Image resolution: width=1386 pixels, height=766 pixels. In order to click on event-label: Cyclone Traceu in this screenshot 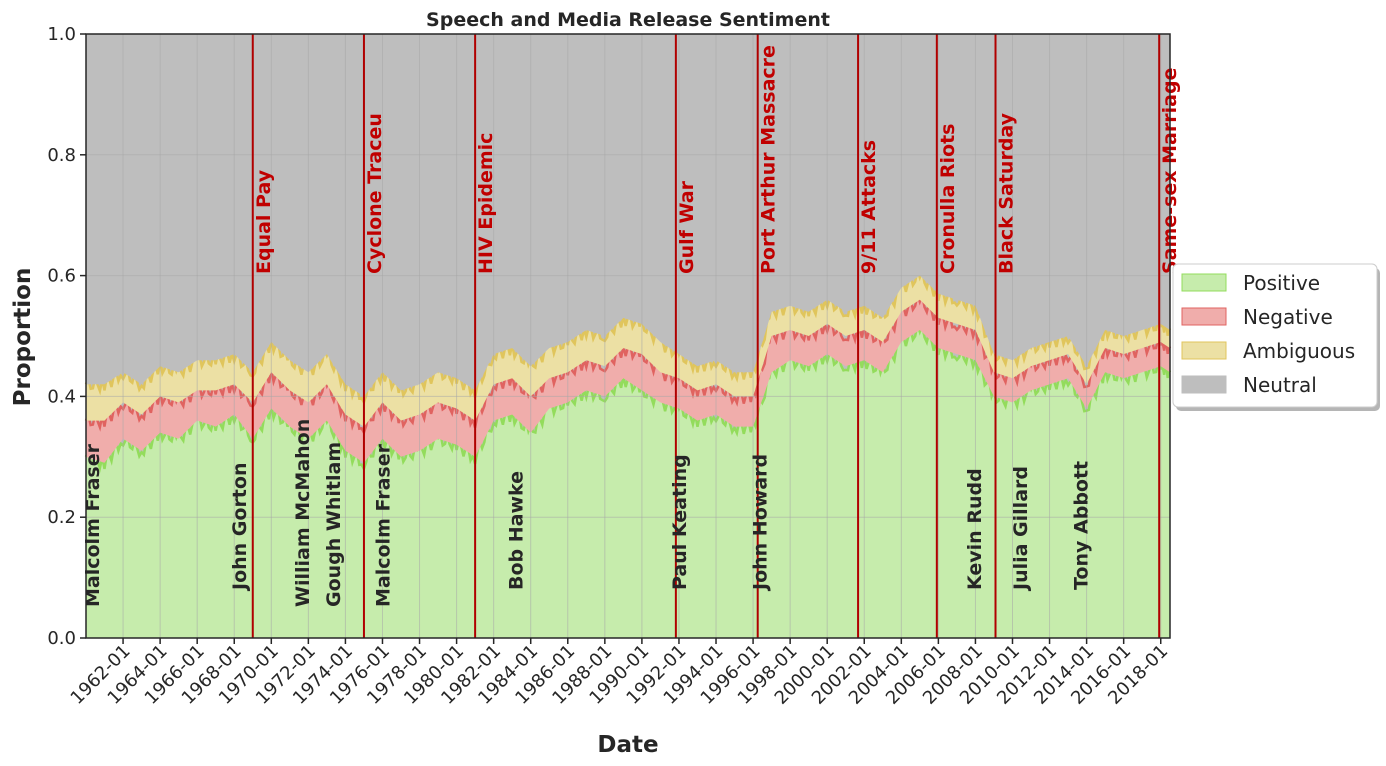, I will do `click(375, 193)`.